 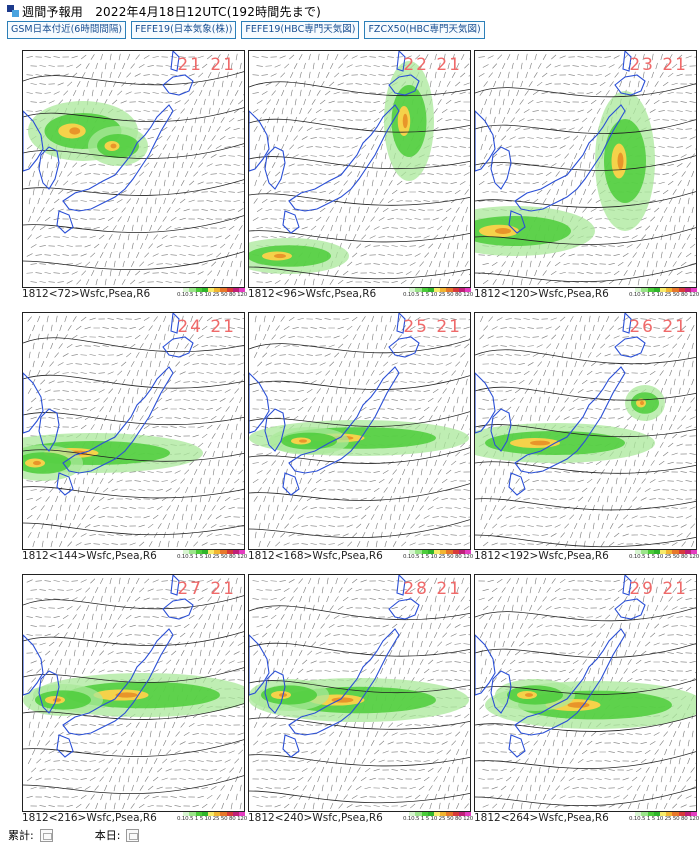 What do you see at coordinates (359, 431) in the screenshot?
I see `weather-map: 25 21` at bounding box center [359, 431].